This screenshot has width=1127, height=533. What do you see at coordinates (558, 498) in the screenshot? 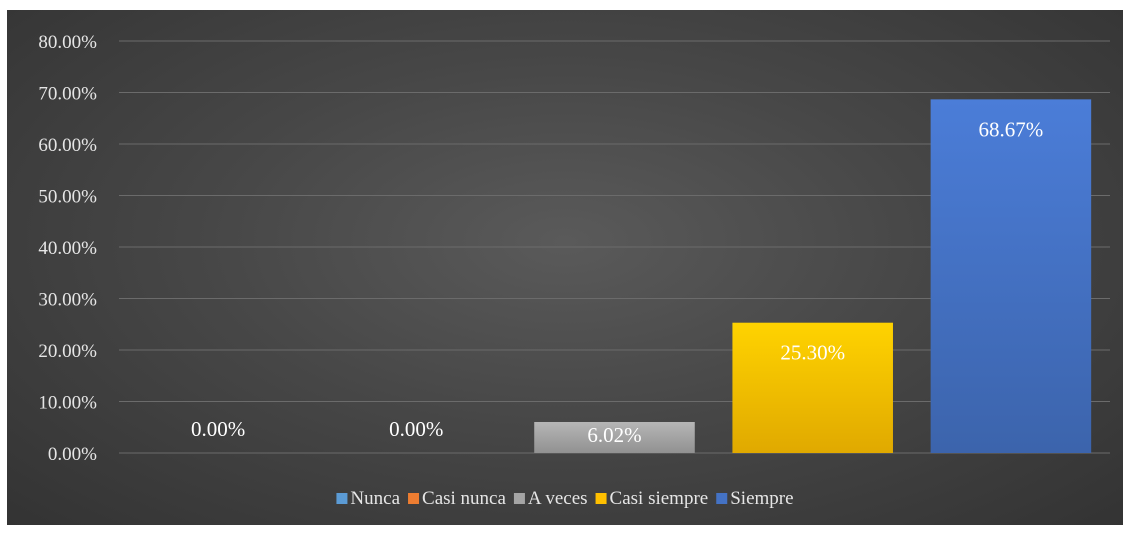
I see `legend-label: A veces` at bounding box center [558, 498].